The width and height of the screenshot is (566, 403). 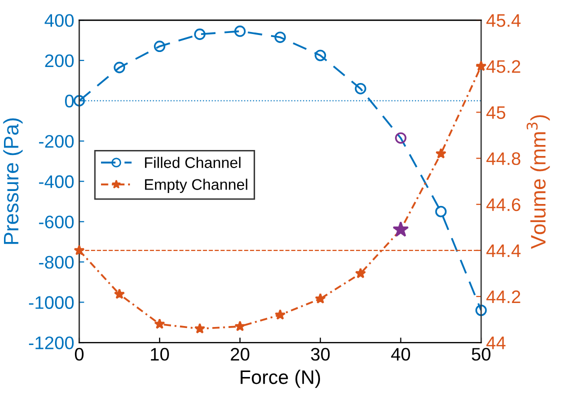 What do you see at coordinates (503, 250) in the screenshot?
I see `y2-tick-label: 44.4` at bounding box center [503, 250].